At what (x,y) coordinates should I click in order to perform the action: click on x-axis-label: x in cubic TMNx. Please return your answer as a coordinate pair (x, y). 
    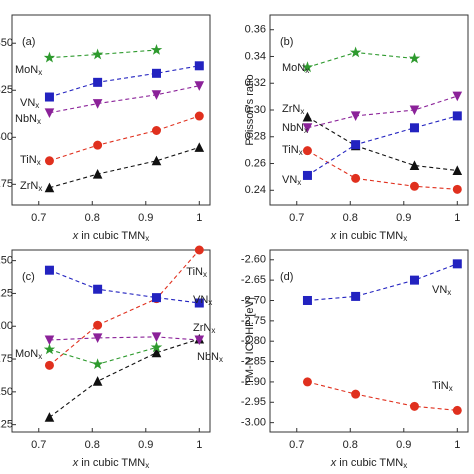
    Looking at the image, I should click on (111, 463).